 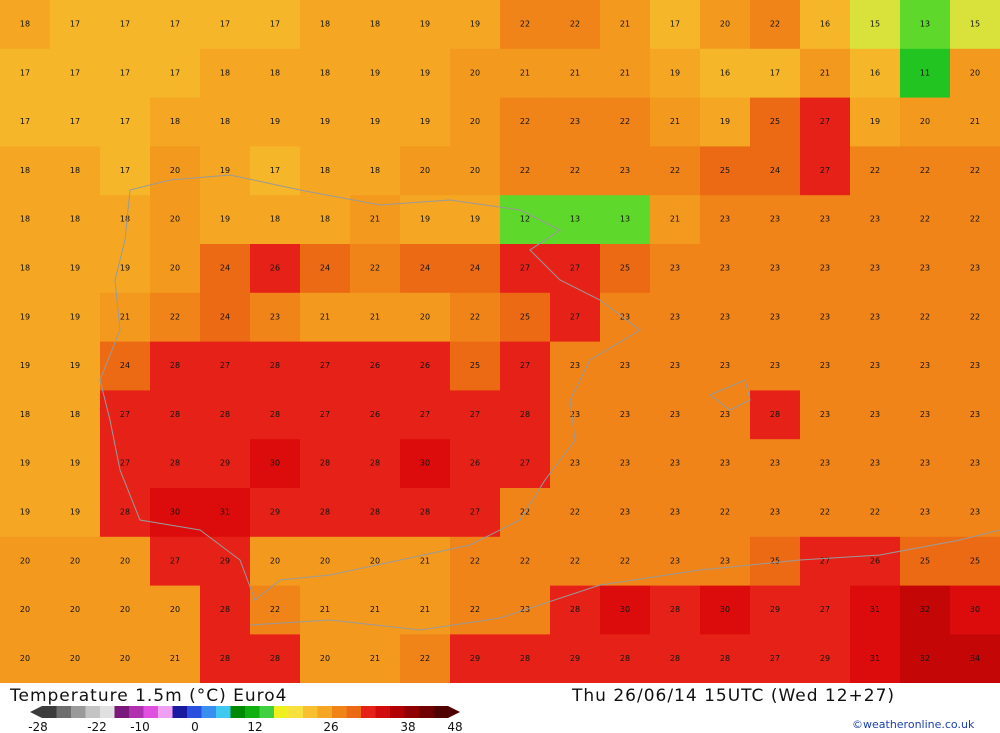 I want to click on temp-value: 29, so click(x=575, y=658).